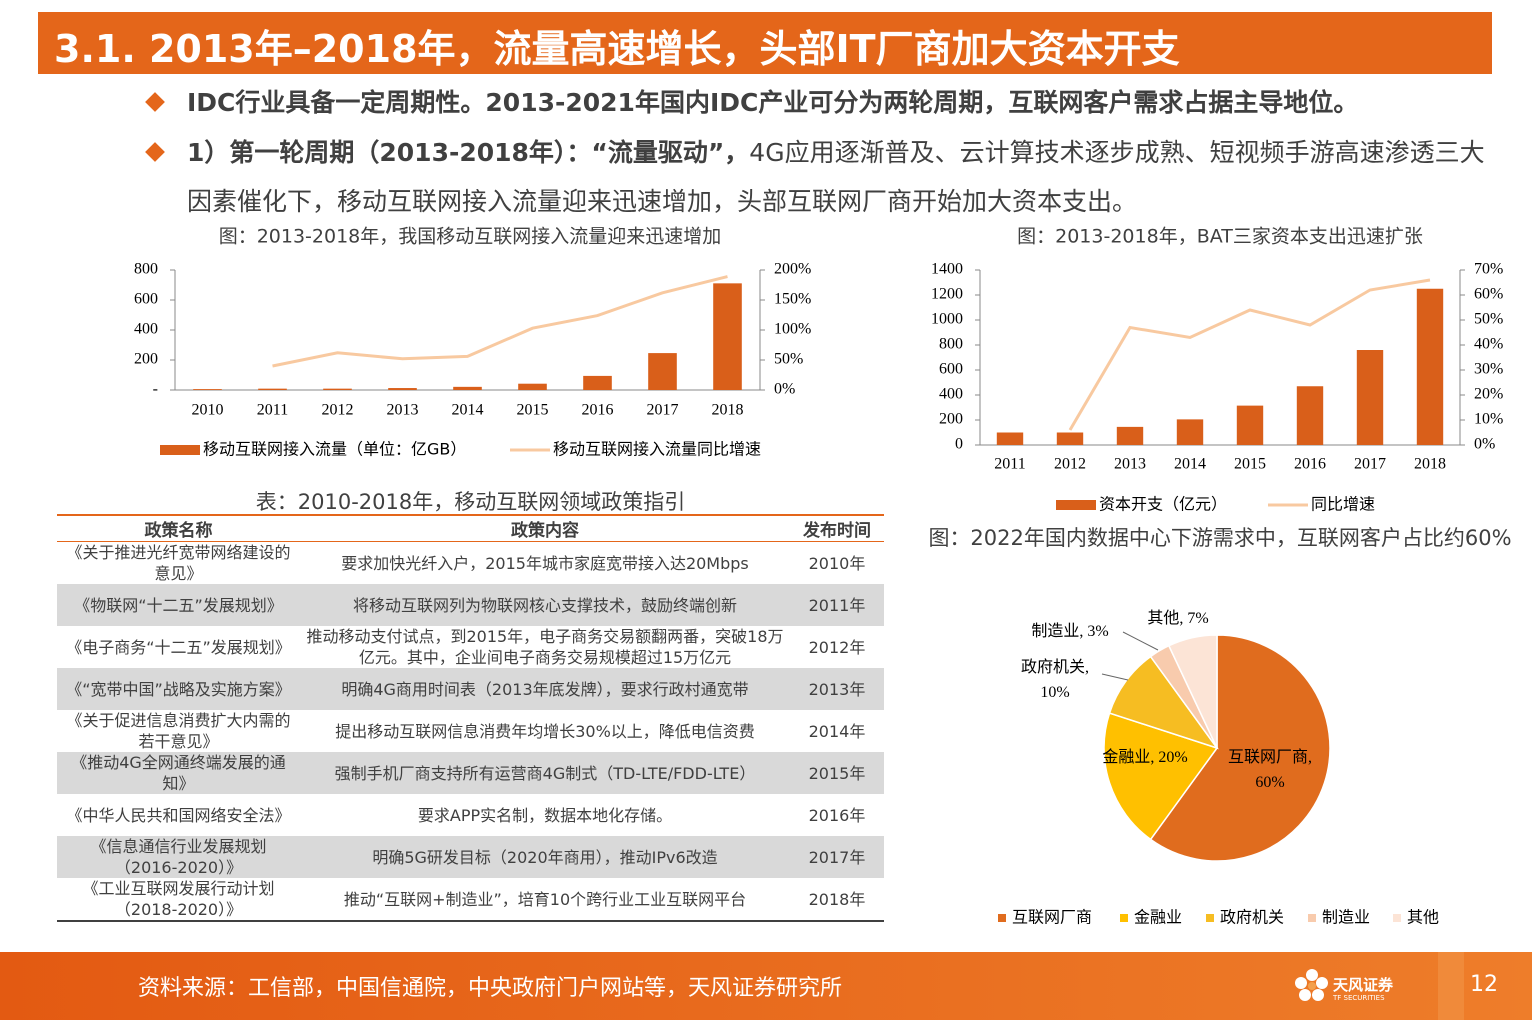 This screenshot has height=1020, width=1532. What do you see at coordinates (951, 344) in the screenshot?
I see `y-tick-label: 800` at bounding box center [951, 344].